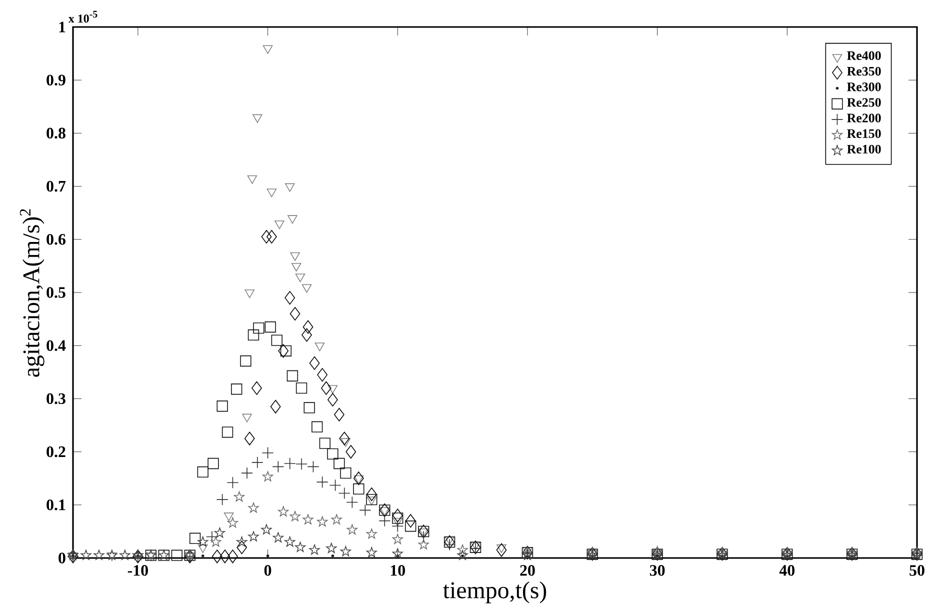  I want to click on x-tick-label: 0, so click(268, 570).